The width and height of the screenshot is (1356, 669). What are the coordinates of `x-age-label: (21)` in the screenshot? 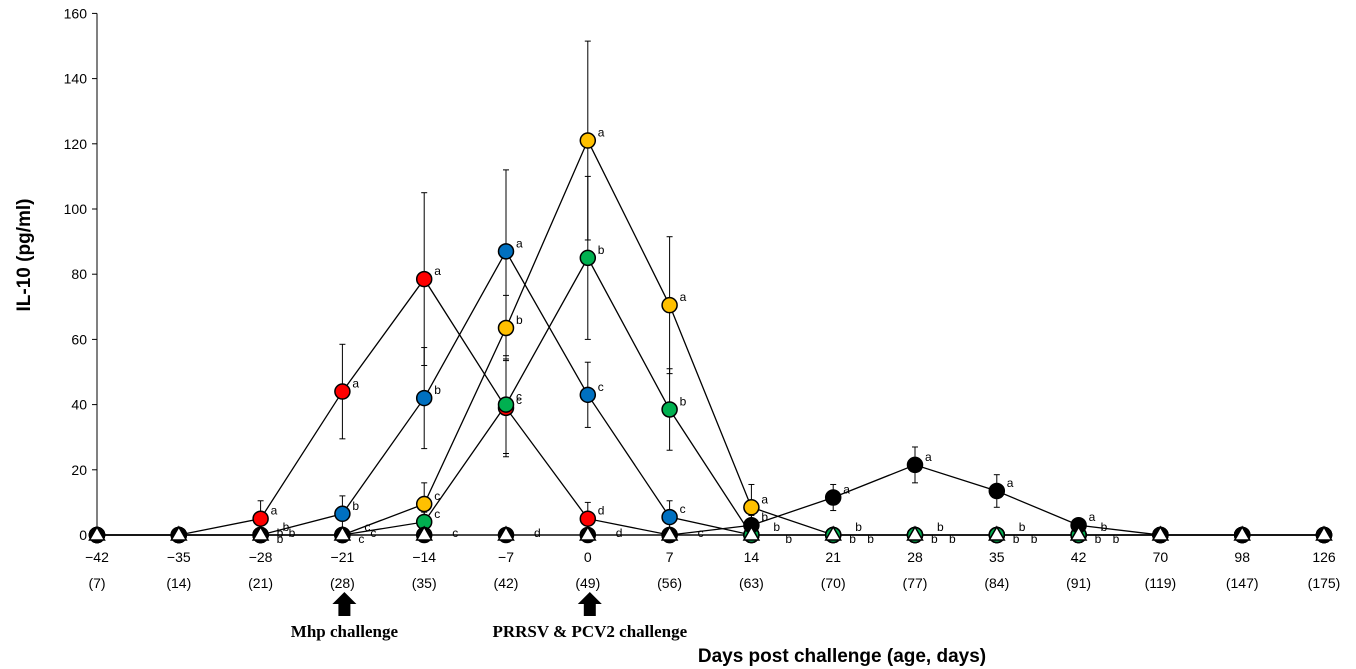 It's located at (260, 583).